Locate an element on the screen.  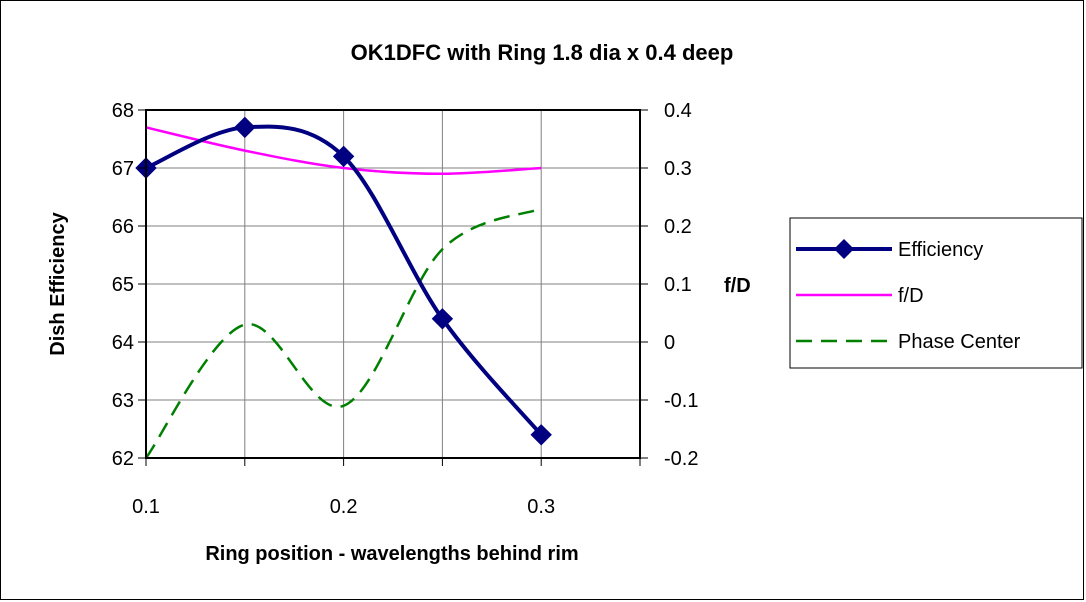
legend-box is located at coordinates (936, 293).